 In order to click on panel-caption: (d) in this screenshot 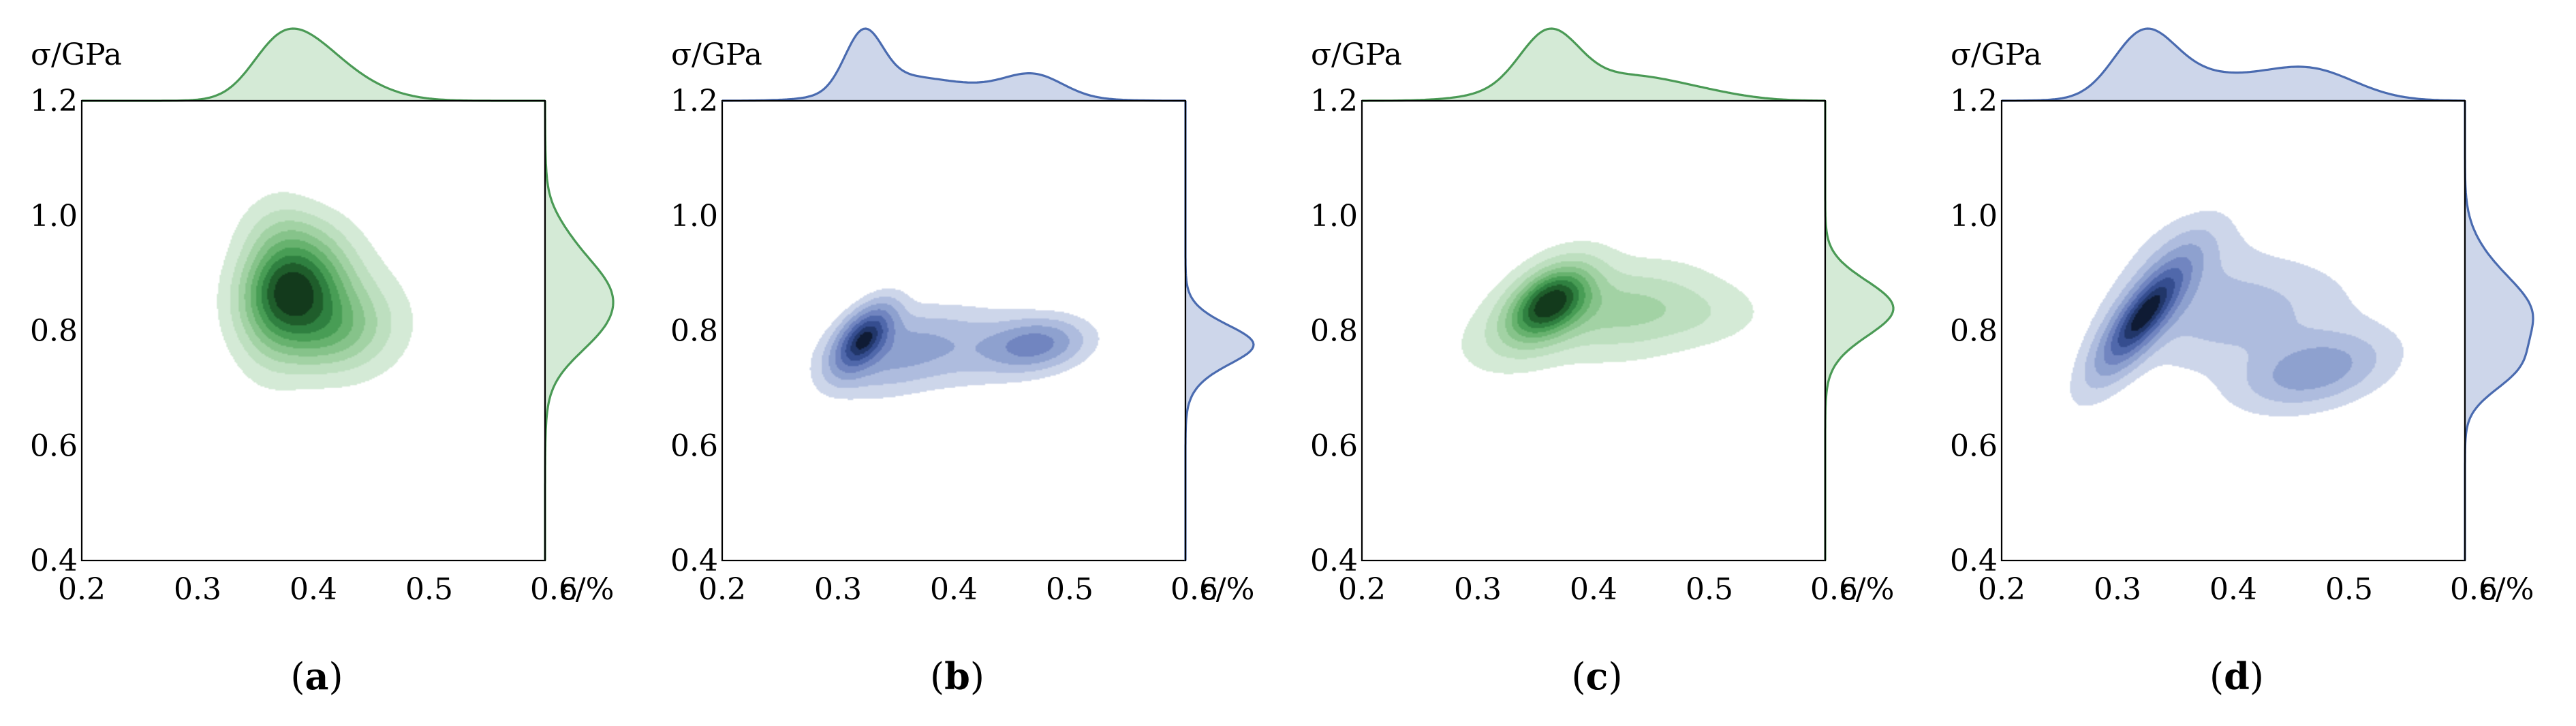, I will do `click(2236, 676)`.